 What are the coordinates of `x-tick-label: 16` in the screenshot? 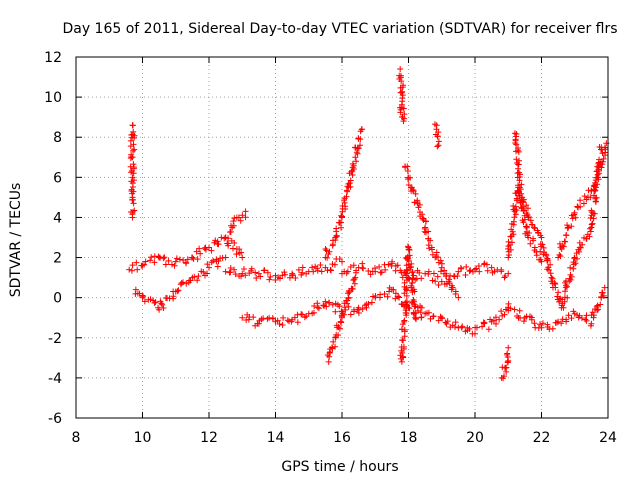 It's located at (342, 438).